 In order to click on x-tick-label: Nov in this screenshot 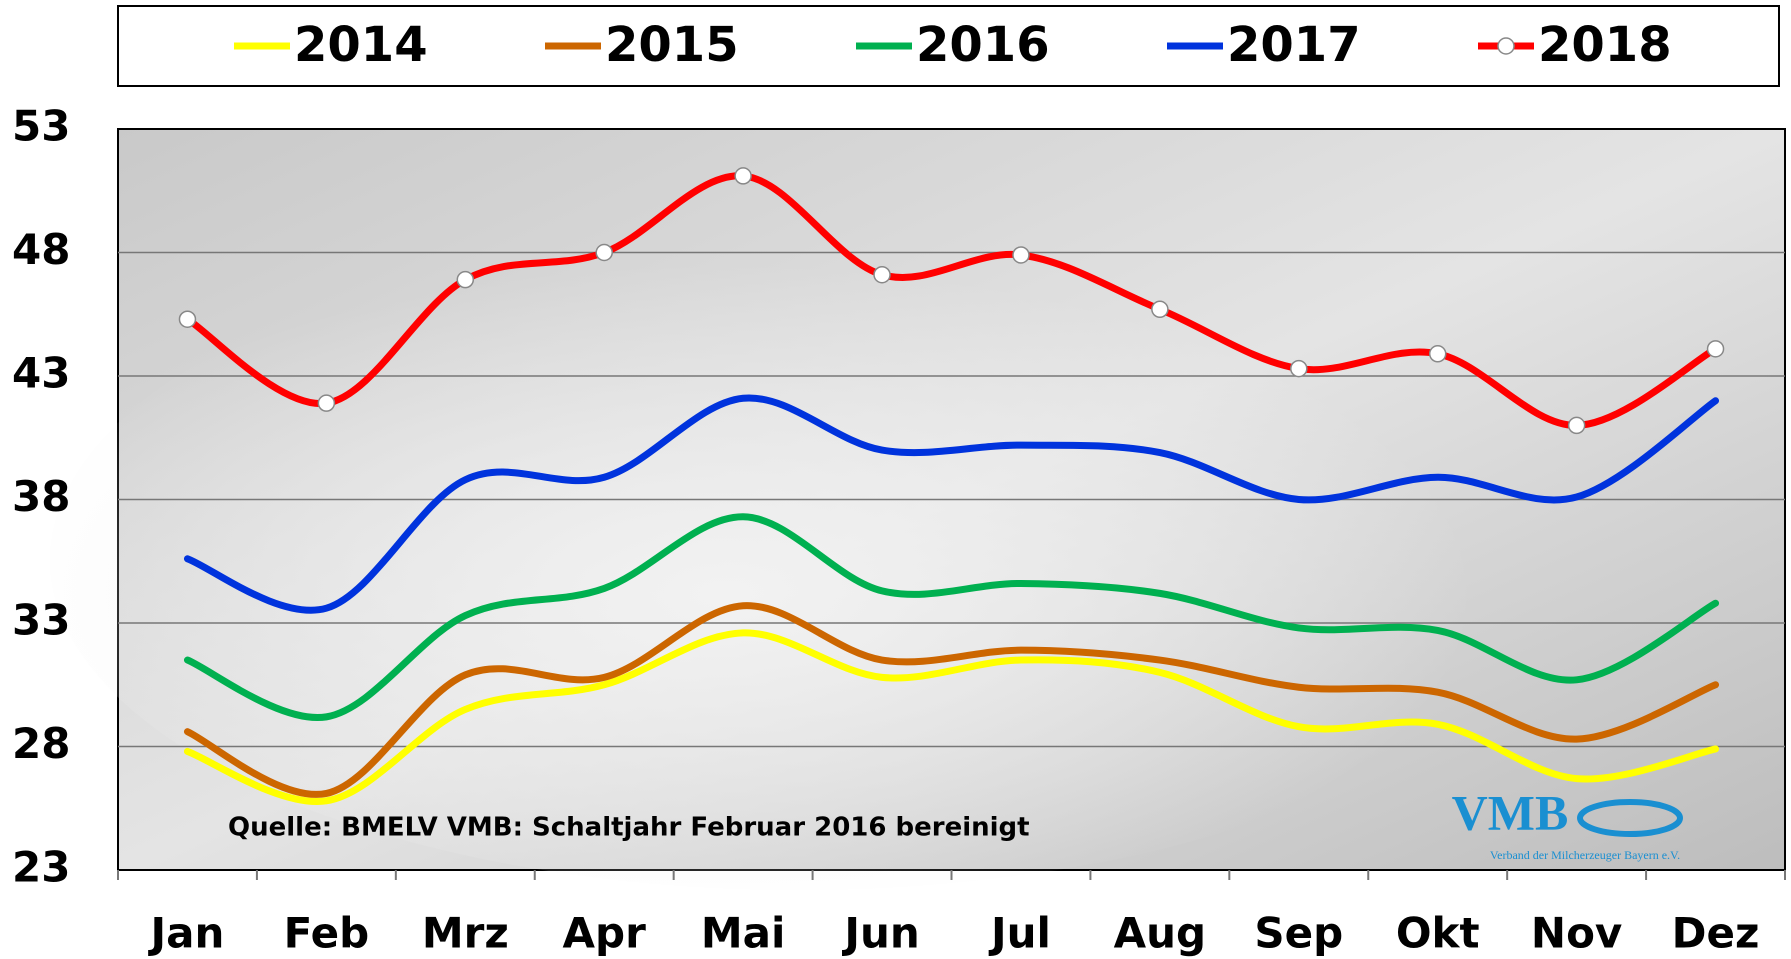, I will do `click(1576, 933)`.